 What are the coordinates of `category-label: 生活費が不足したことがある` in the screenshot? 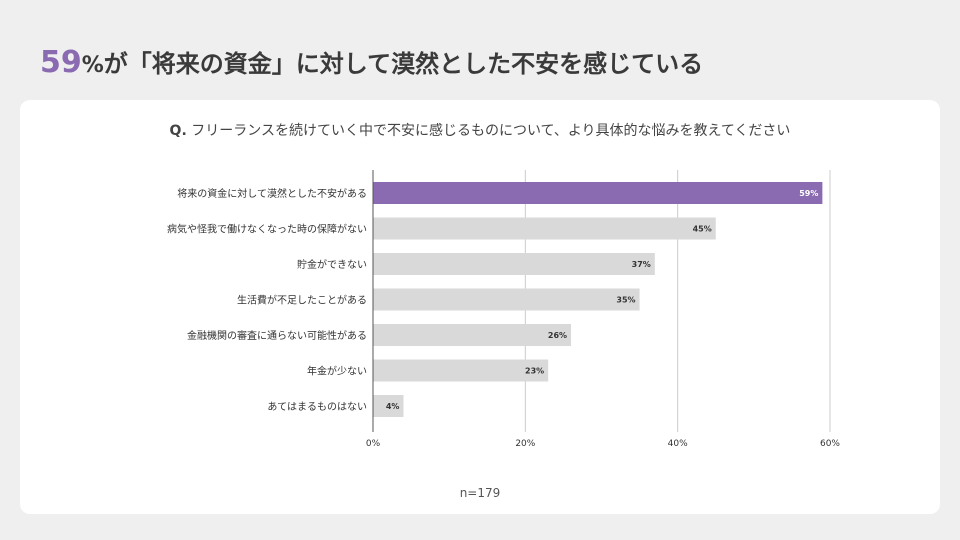 It's located at (302, 300).